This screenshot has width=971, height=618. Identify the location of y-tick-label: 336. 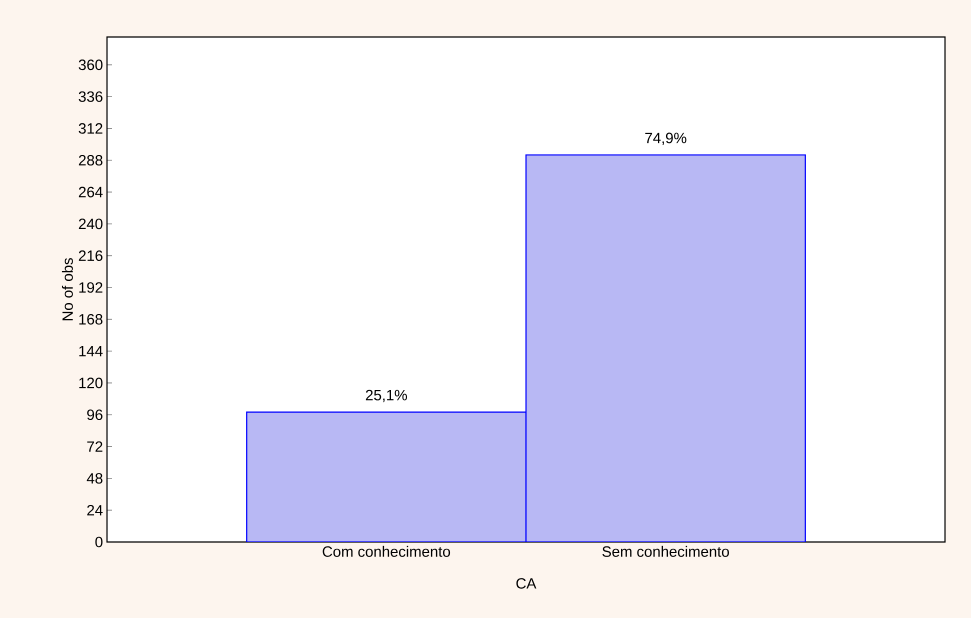
(90, 96).